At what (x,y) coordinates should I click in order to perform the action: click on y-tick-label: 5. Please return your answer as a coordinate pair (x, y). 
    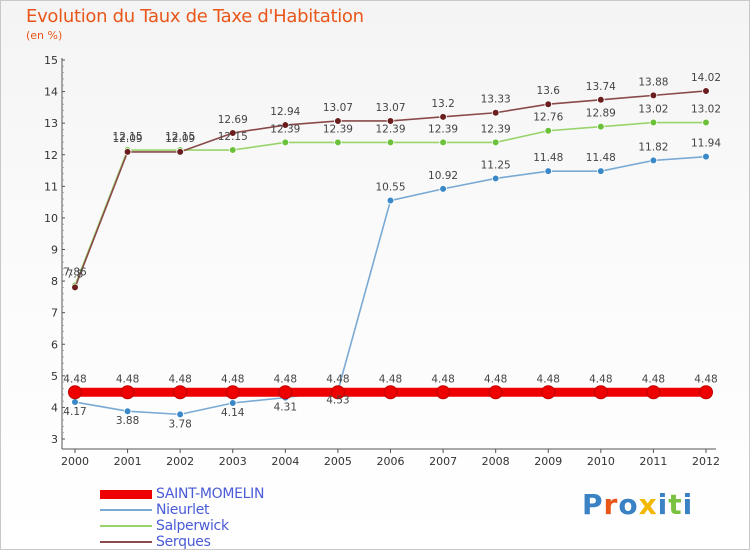
    Looking at the image, I should click on (54, 376).